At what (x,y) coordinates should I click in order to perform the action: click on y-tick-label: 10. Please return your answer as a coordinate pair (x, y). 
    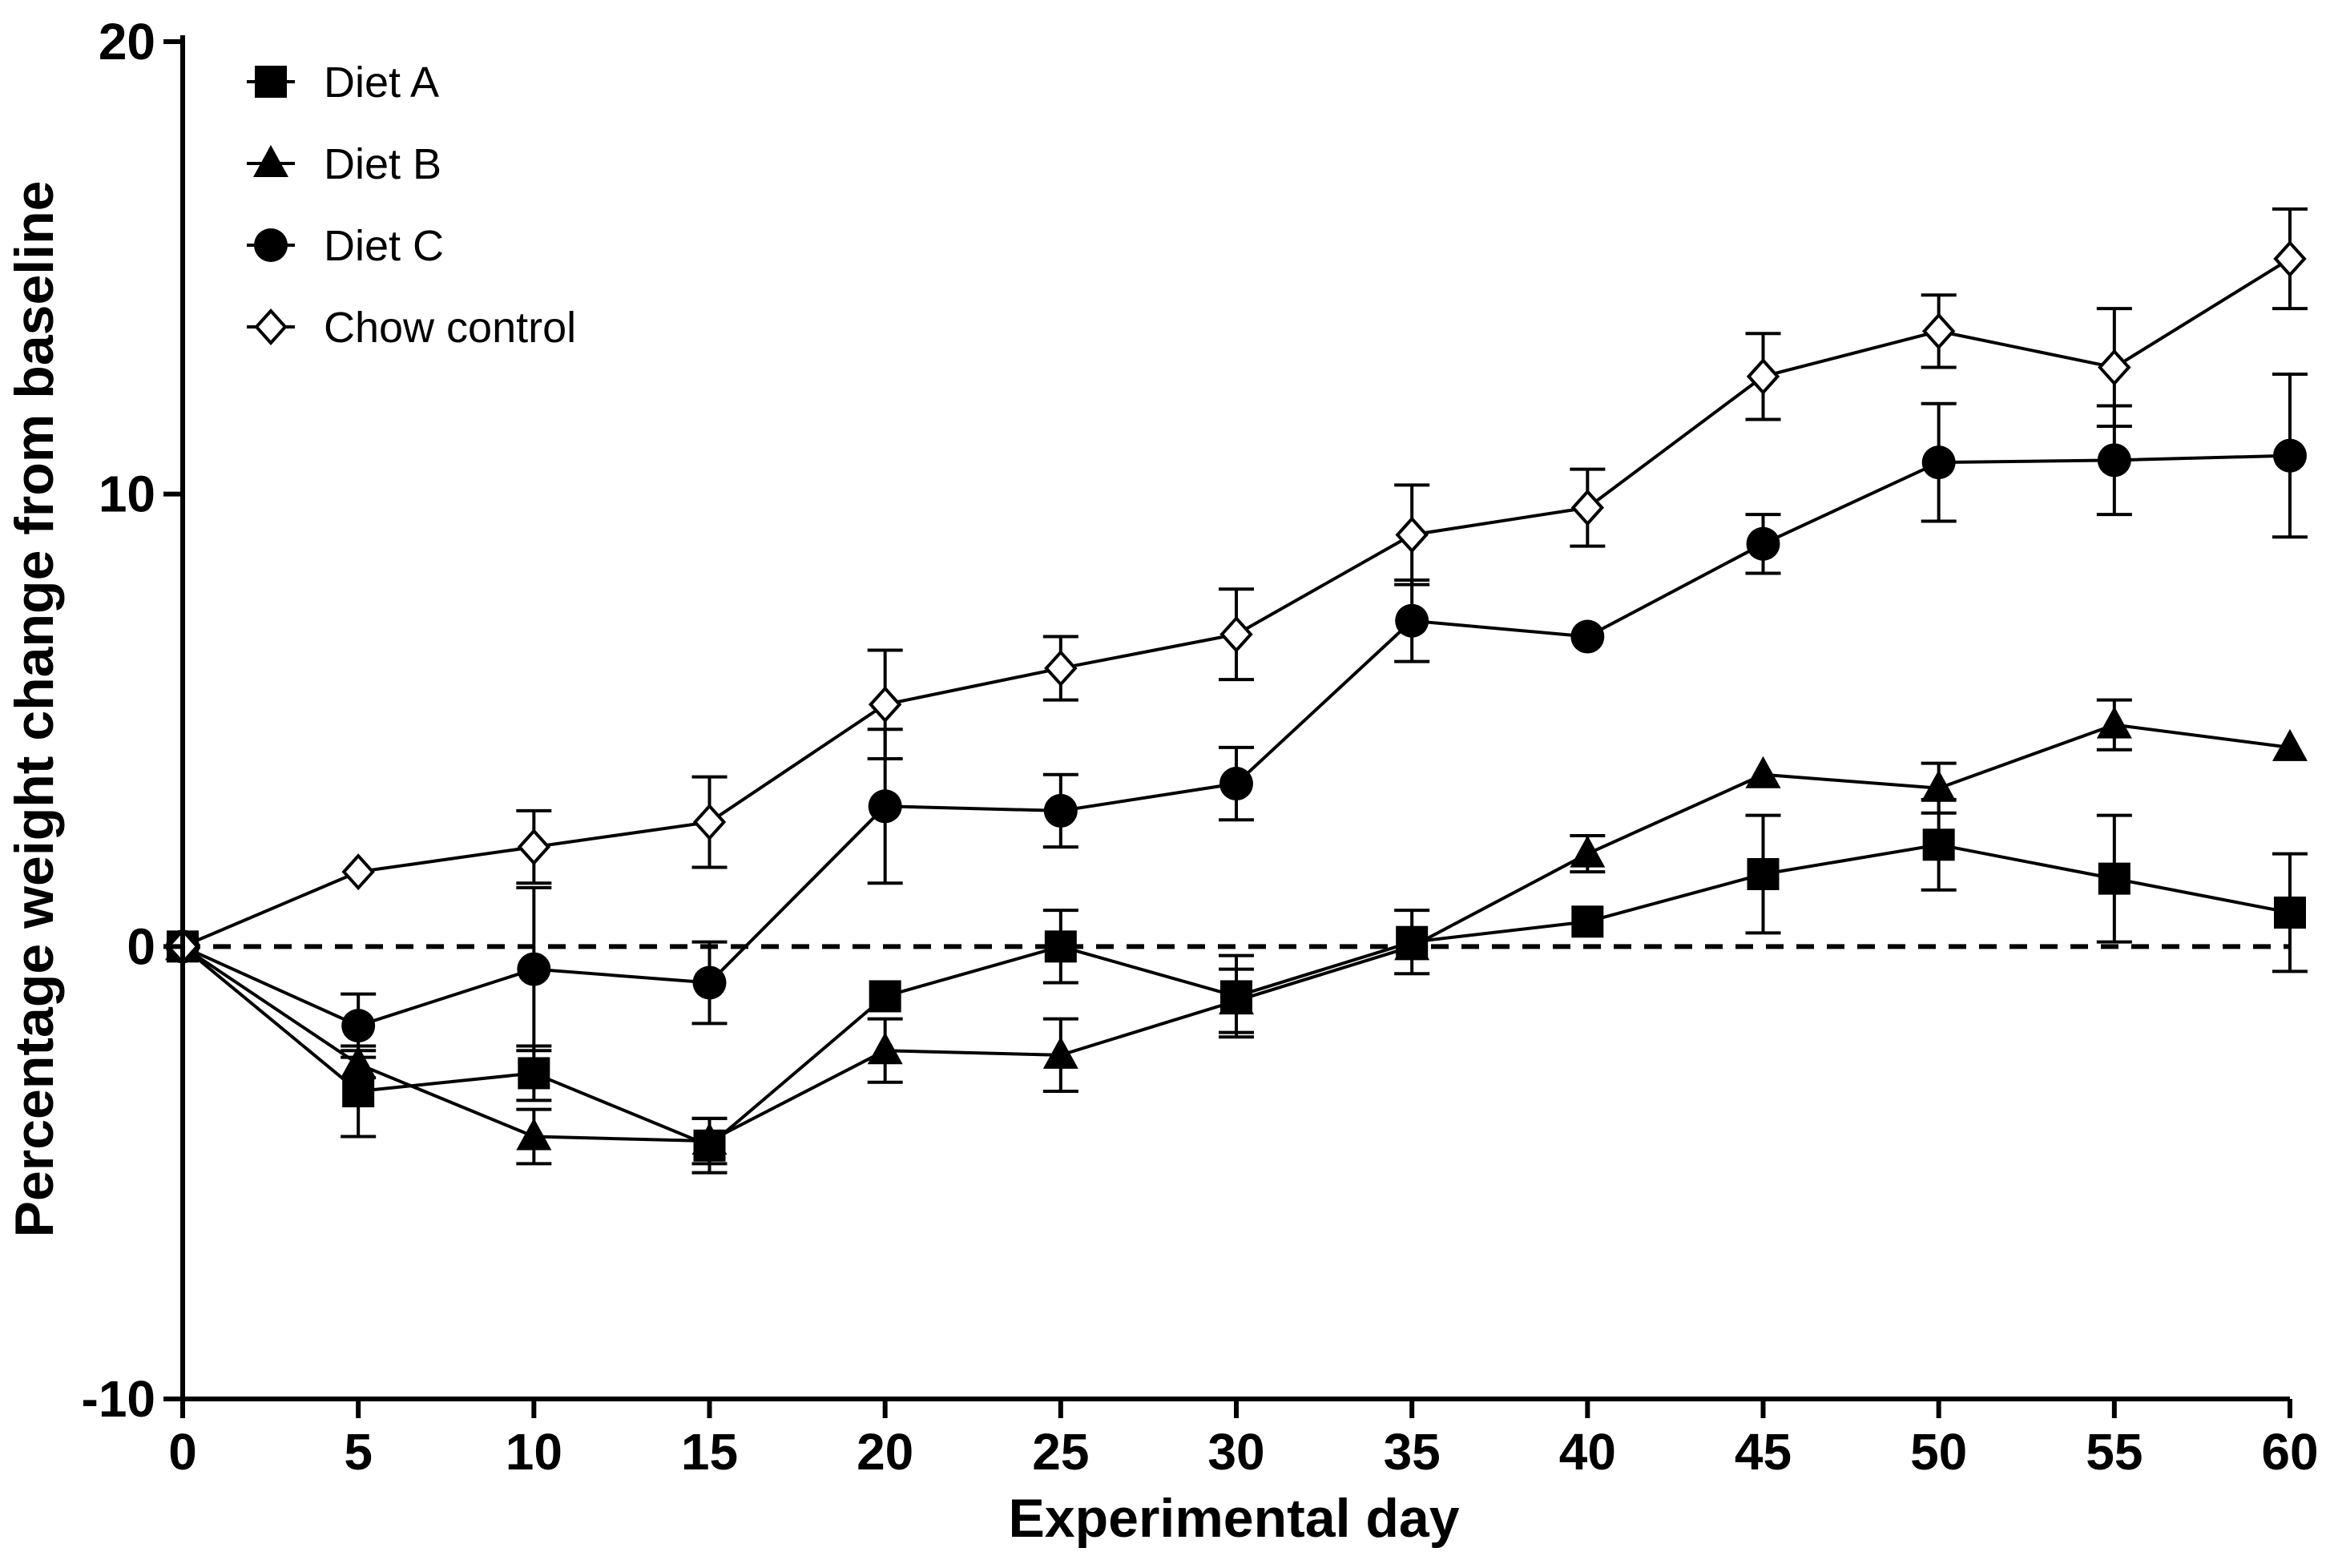
    Looking at the image, I should click on (127, 494).